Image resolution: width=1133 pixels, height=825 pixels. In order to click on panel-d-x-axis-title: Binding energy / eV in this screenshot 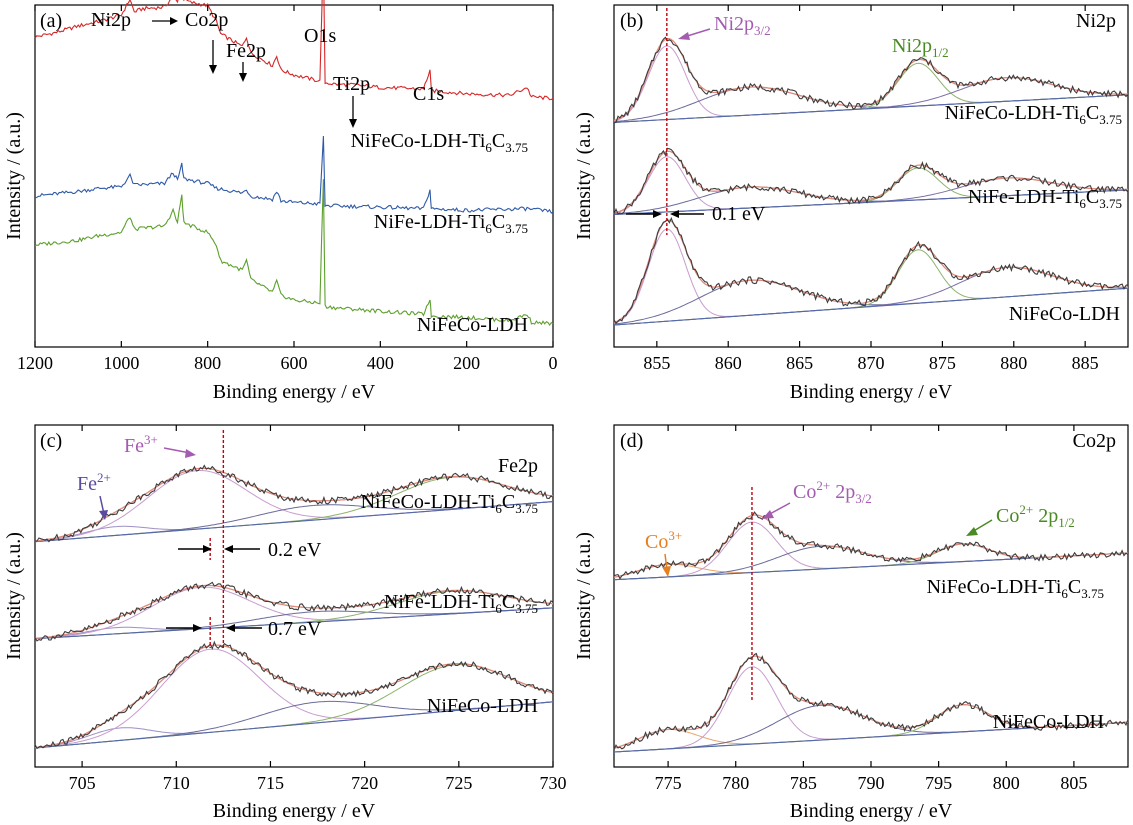, I will do `click(871, 811)`.